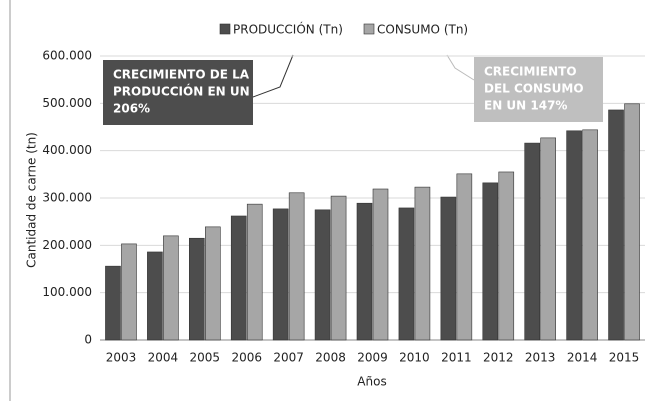 This screenshot has width=660, height=401. What do you see at coordinates (181, 75) in the screenshot?
I see `annotation-text: CRECIMIENTO DE LA` at bounding box center [181, 75].